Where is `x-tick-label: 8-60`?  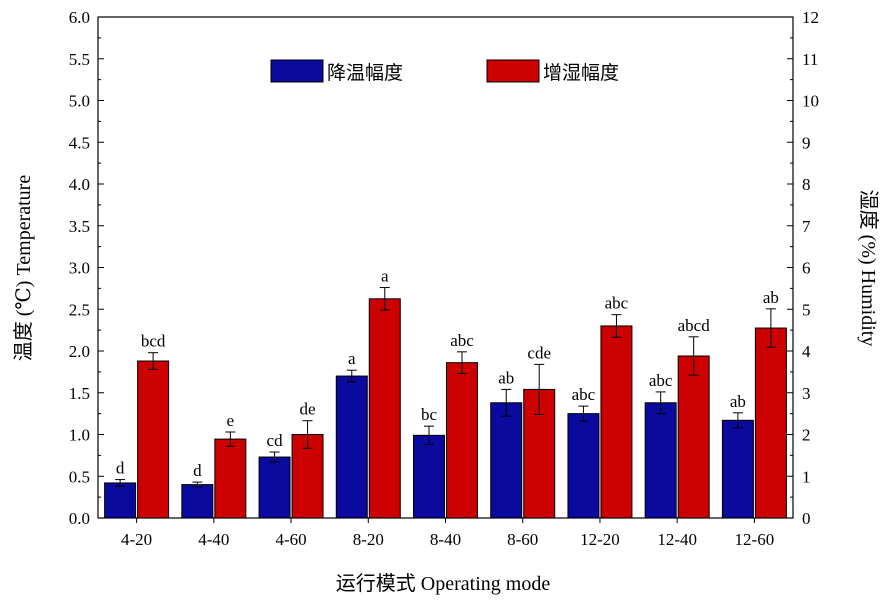 x-tick-label: 8-60 is located at coordinates (522, 539).